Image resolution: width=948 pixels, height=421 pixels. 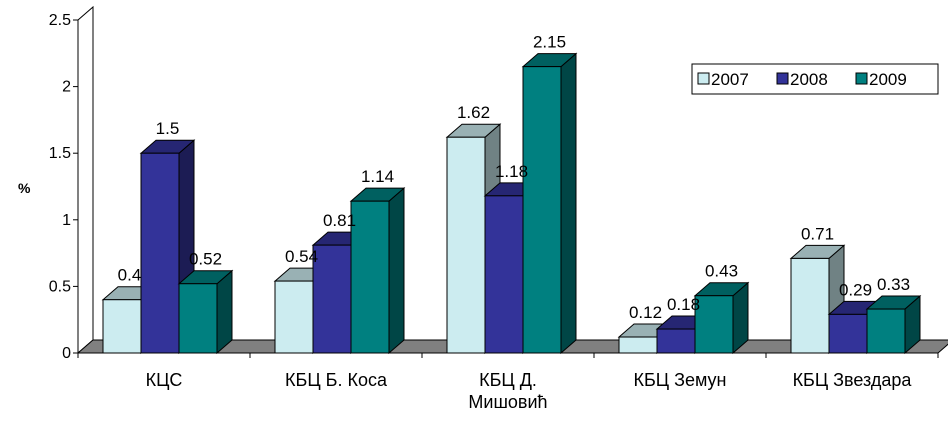 What do you see at coordinates (888, 79) in the screenshot?
I see `legend-label: 2009` at bounding box center [888, 79].